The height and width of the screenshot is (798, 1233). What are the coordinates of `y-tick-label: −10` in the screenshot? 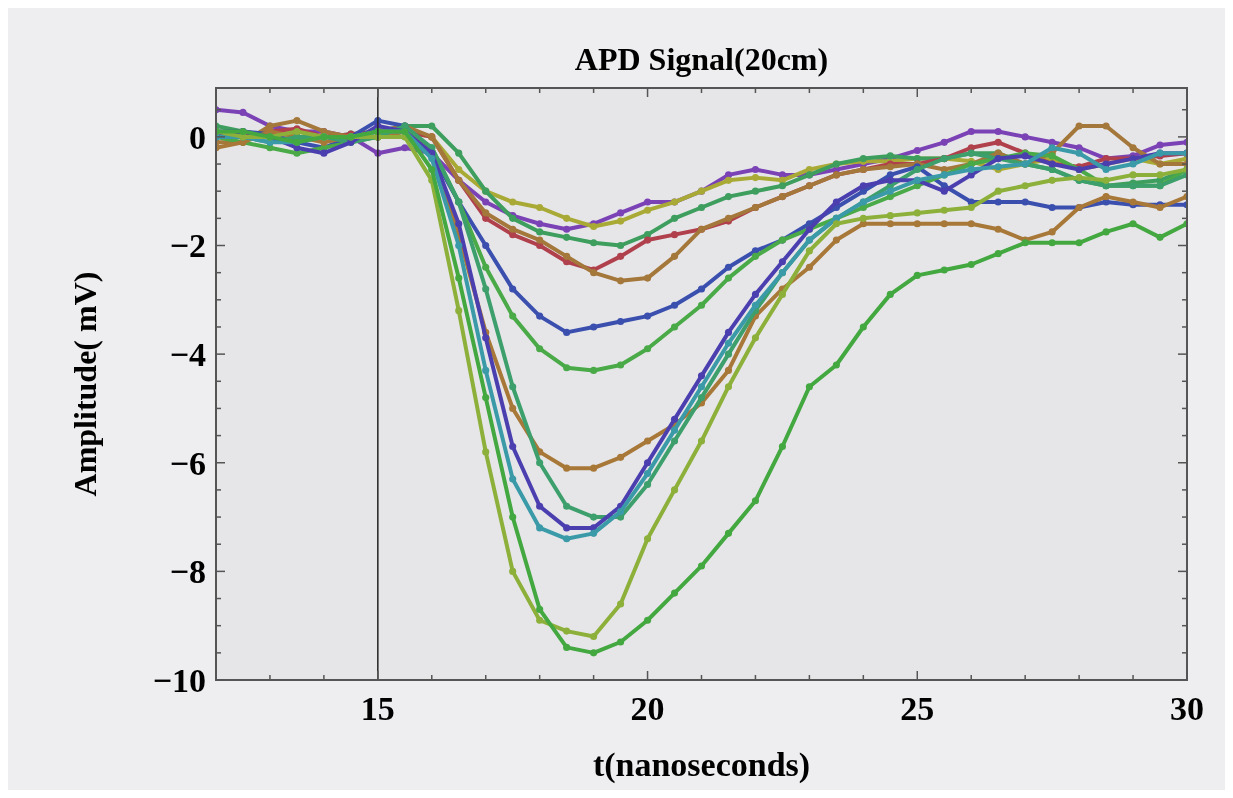 It's located at (179, 680).